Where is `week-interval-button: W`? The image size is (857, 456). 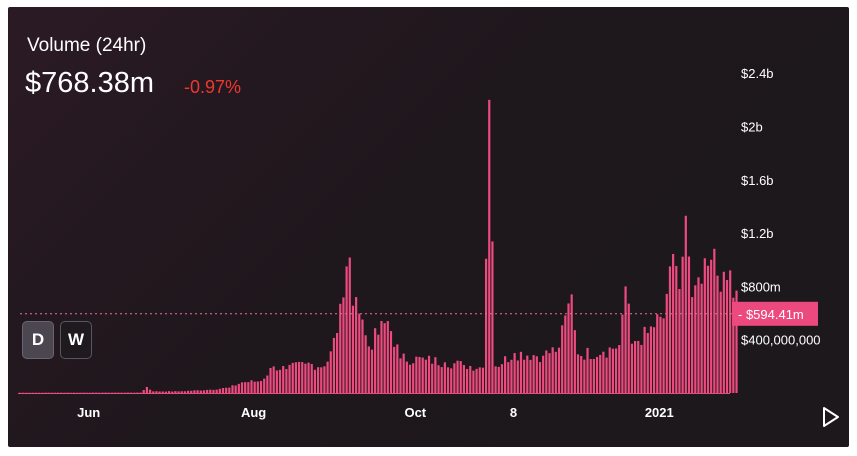
week-interval-button: W is located at coordinates (76, 340).